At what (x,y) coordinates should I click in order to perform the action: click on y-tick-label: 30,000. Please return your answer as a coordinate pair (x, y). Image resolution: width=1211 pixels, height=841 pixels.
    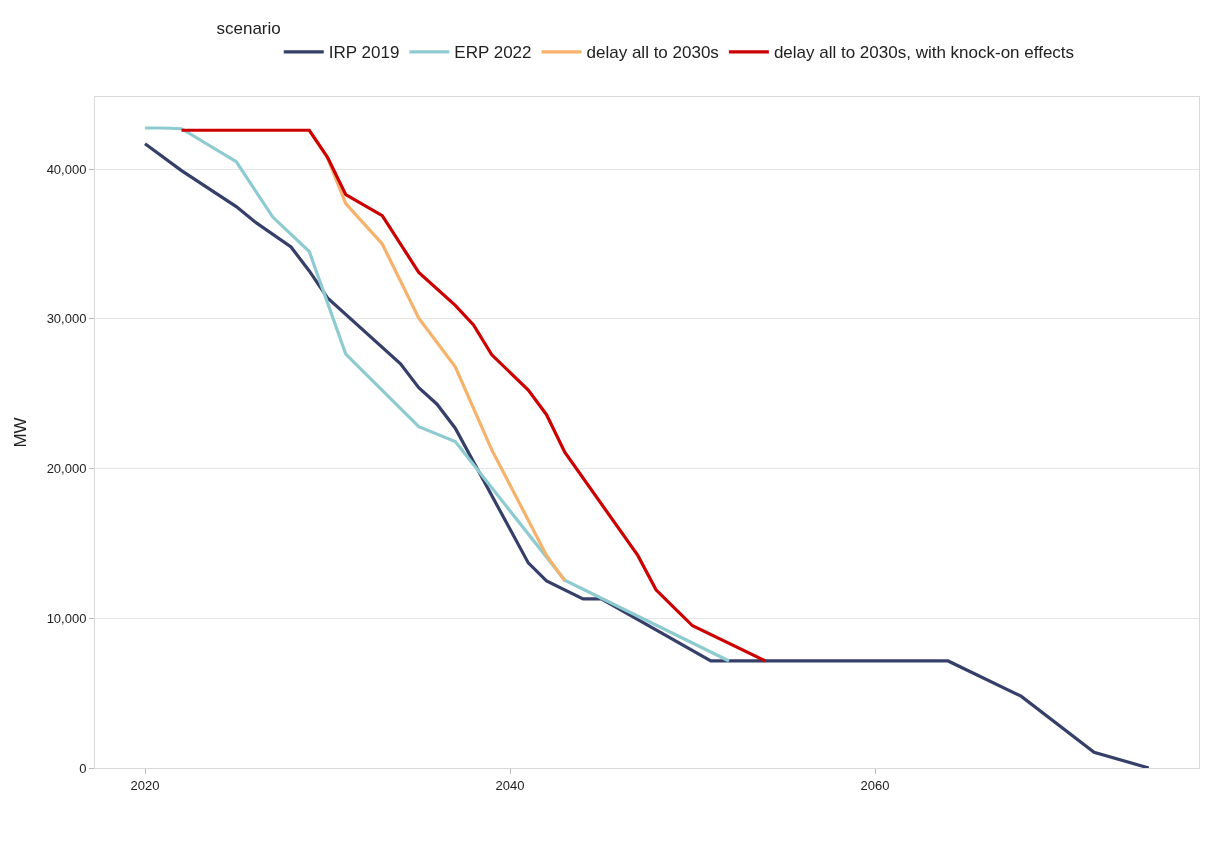
    Looking at the image, I should click on (66, 319).